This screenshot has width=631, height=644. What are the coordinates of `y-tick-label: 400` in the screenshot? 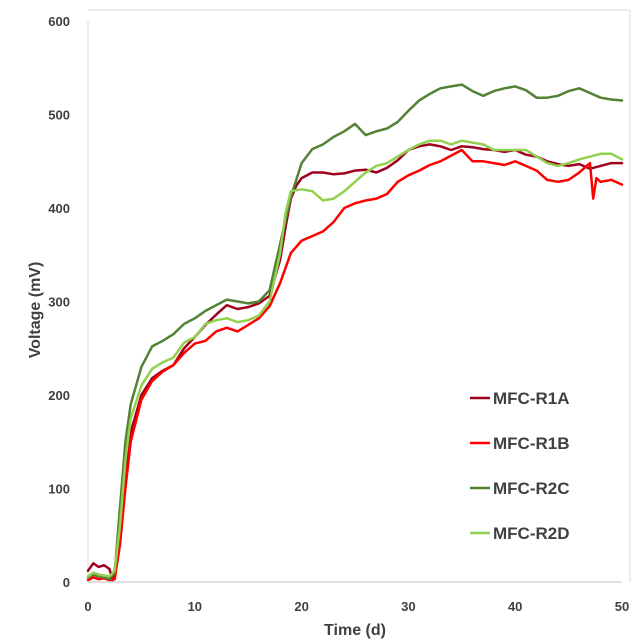 It's located at (59, 208).